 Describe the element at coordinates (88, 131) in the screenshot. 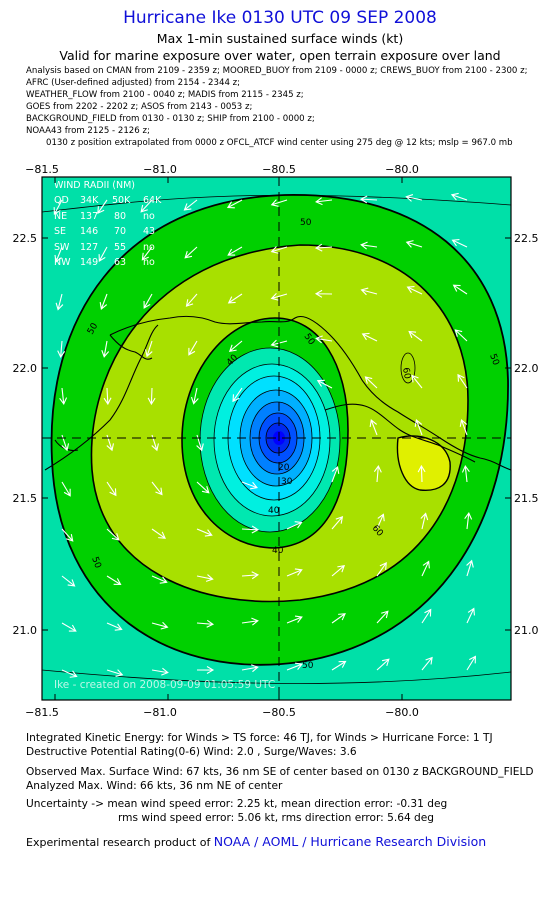

I see `source-line: NOAA43 from 2125 - 2126 z;` at that location.